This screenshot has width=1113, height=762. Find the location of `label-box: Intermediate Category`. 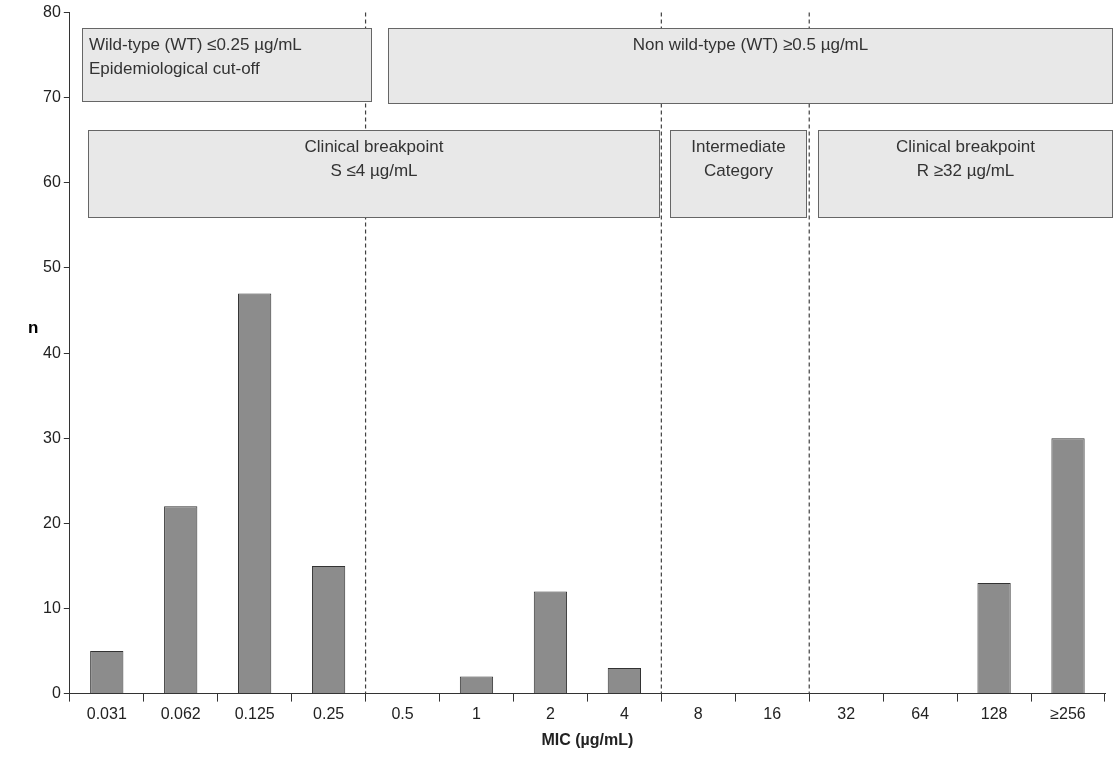

label-box: Intermediate Category is located at coordinates (738, 174).